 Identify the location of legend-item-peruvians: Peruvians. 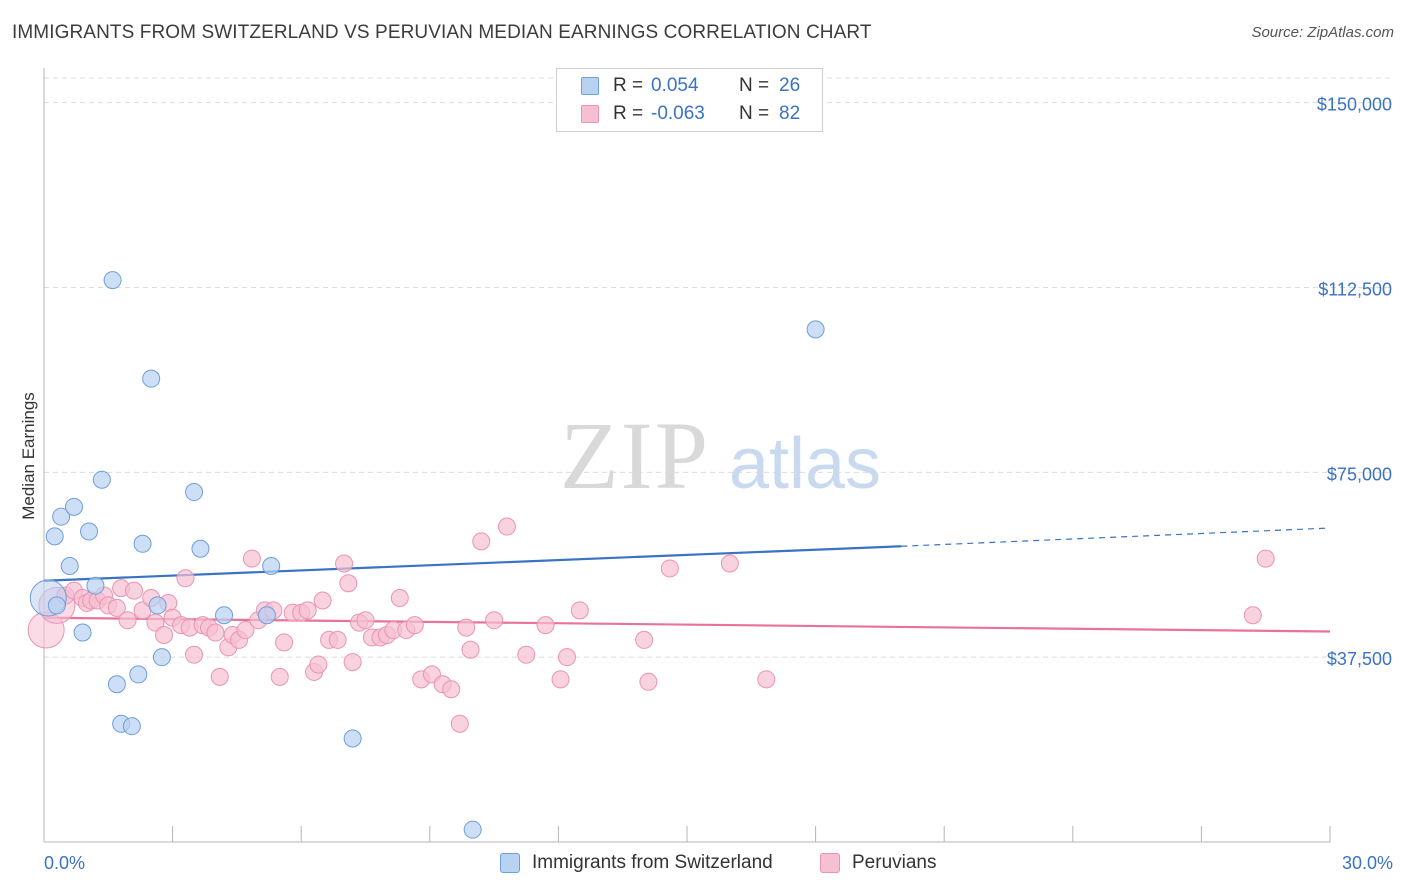
(878, 863).